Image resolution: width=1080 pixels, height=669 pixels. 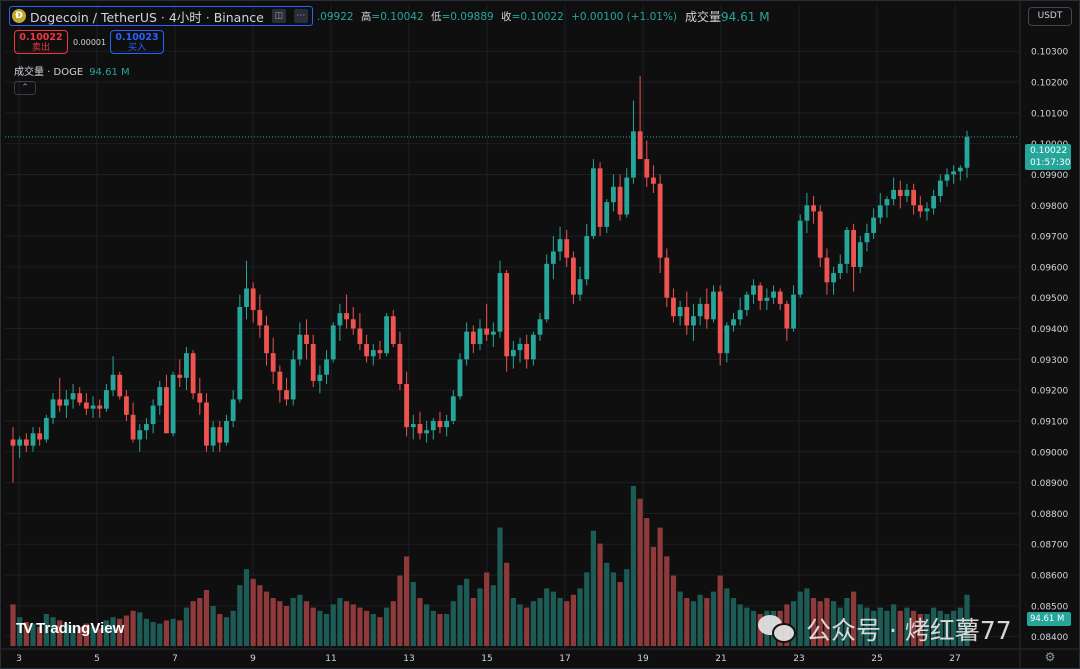 What do you see at coordinates (19, 659) in the screenshot?
I see `x-tick-label: 3` at bounding box center [19, 659].